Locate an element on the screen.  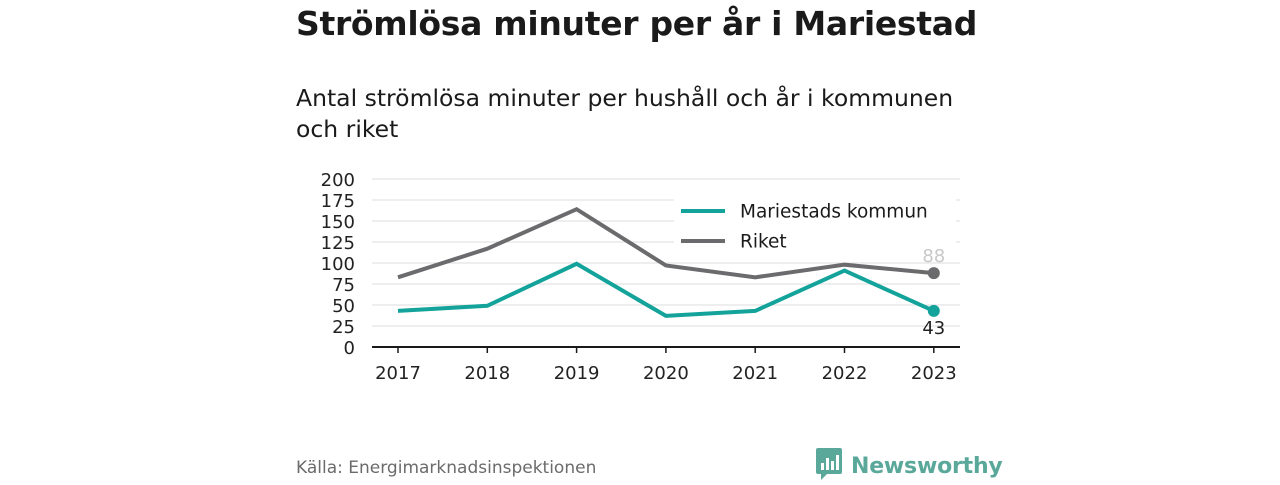
end-value-label: 43 is located at coordinates (933, 328).